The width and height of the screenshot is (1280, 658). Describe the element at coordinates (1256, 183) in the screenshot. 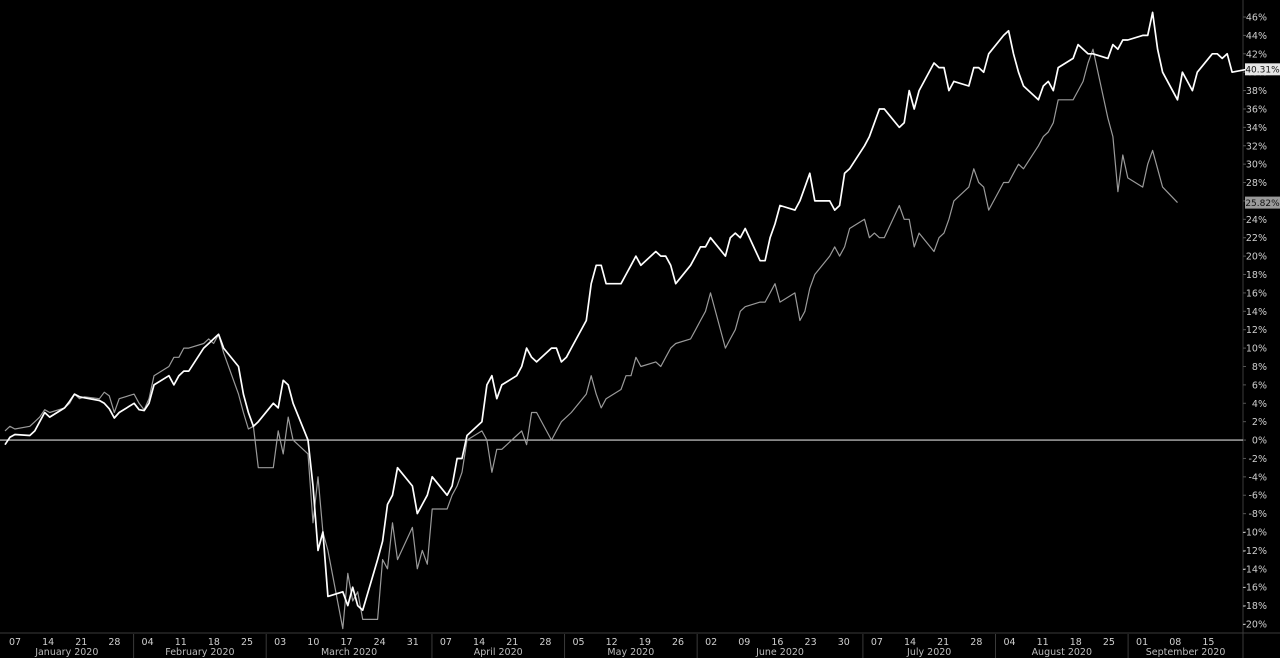

I see `y-tick-label: 28%` at that location.